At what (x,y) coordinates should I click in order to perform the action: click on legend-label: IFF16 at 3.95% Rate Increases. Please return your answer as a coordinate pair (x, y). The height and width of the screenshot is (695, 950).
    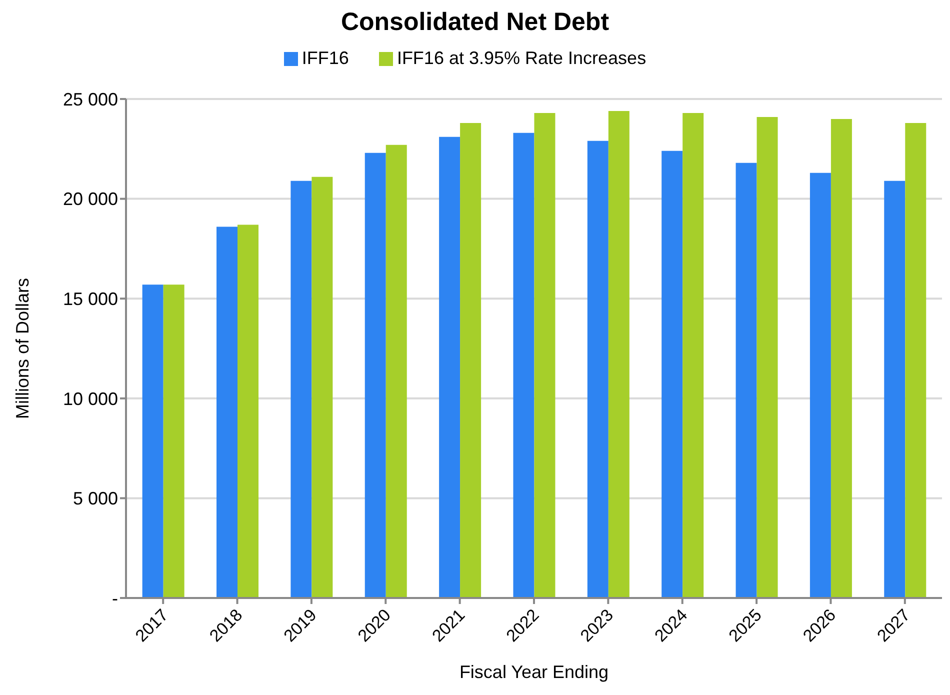
    Looking at the image, I should click on (521, 58).